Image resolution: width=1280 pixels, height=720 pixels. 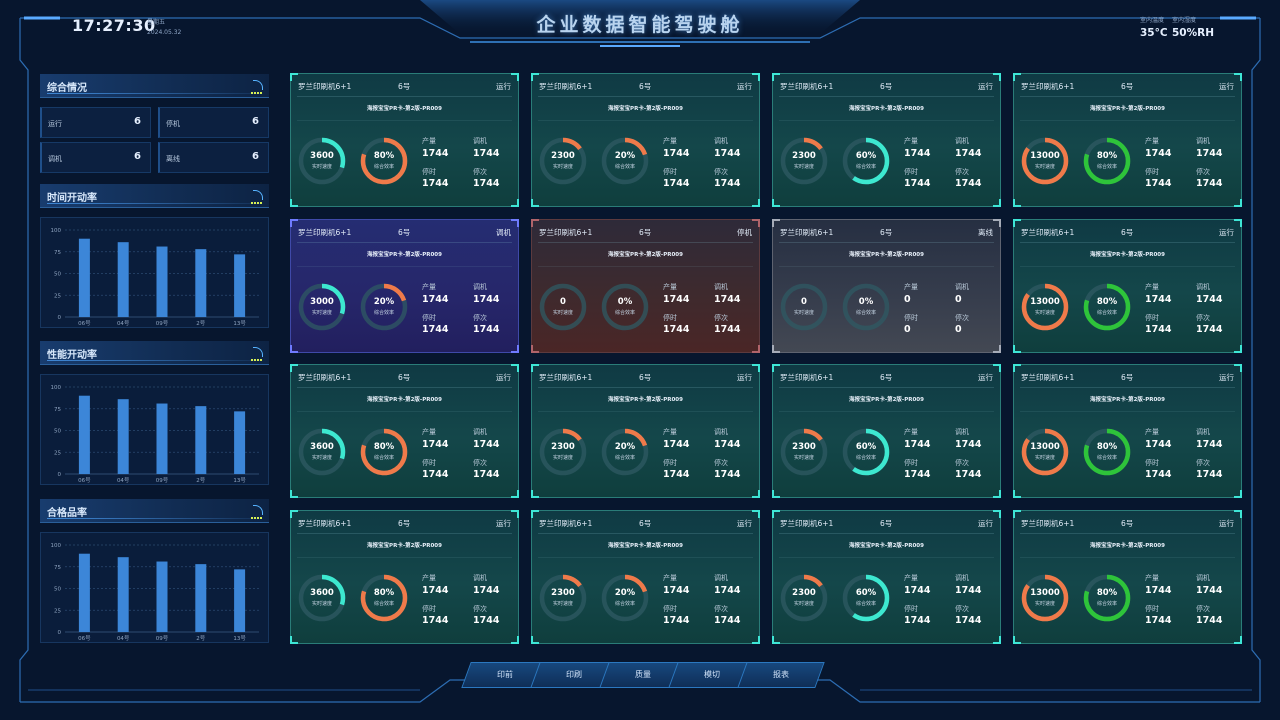 What do you see at coordinates (164, 32) in the screenshot?
I see `date: 2024.05.32` at bounding box center [164, 32].